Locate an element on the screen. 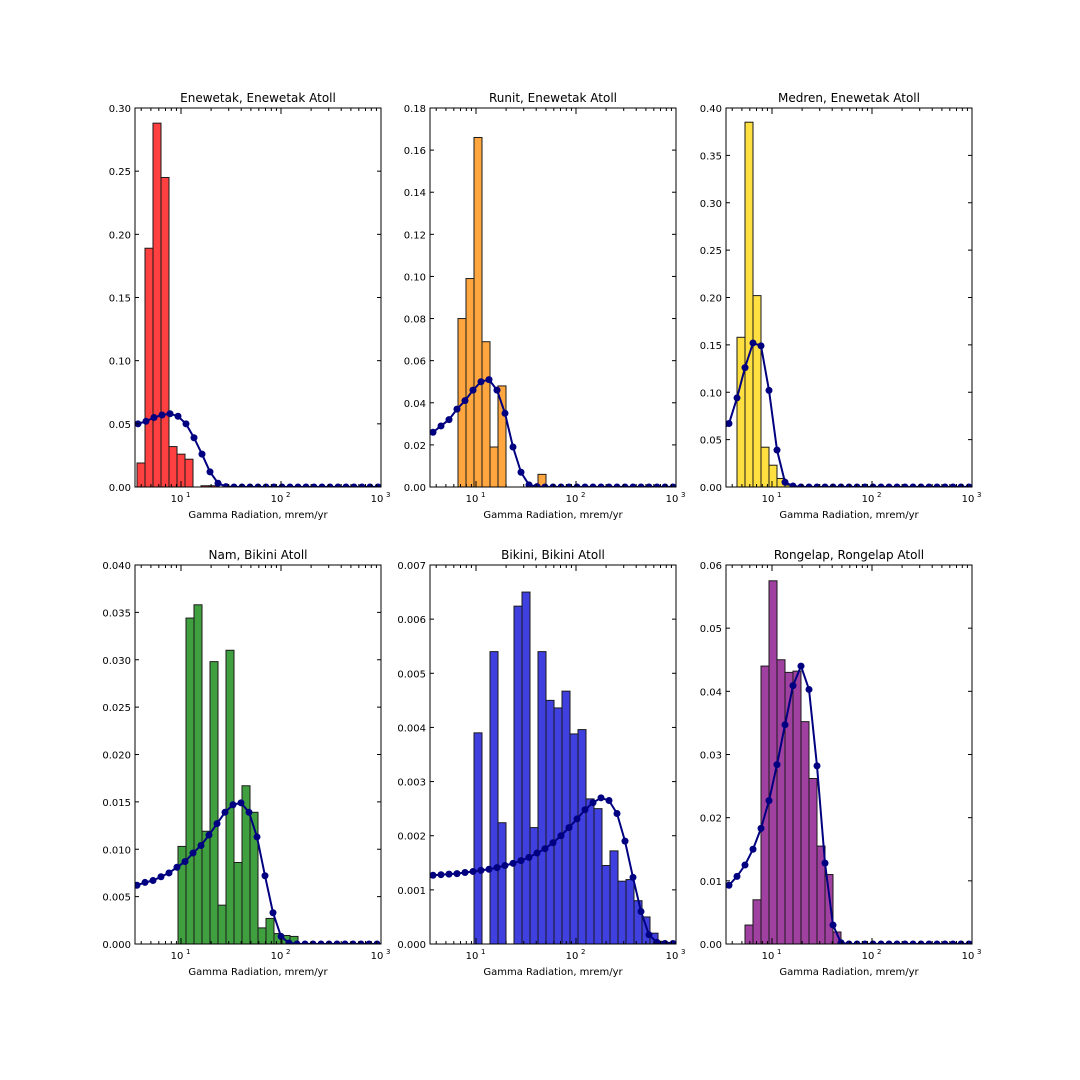  svg-text: 0.35 is located at coordinates (711, 156).